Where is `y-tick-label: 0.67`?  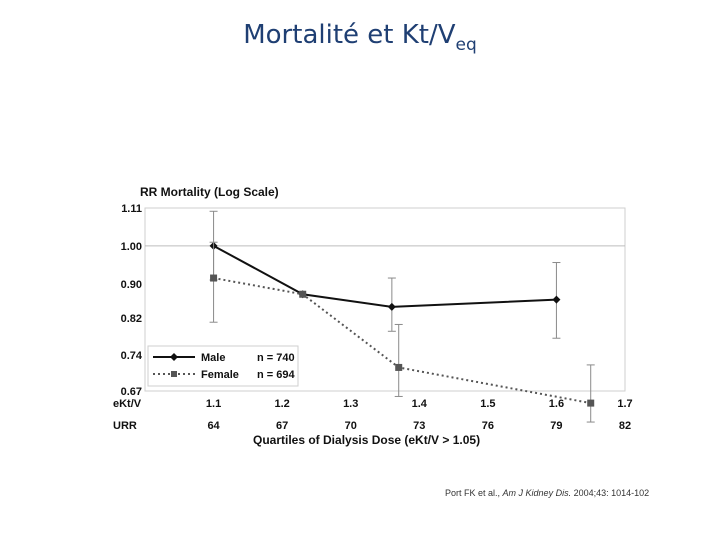 y-tick-label: 0.67 is located at coordinates (131, 392).